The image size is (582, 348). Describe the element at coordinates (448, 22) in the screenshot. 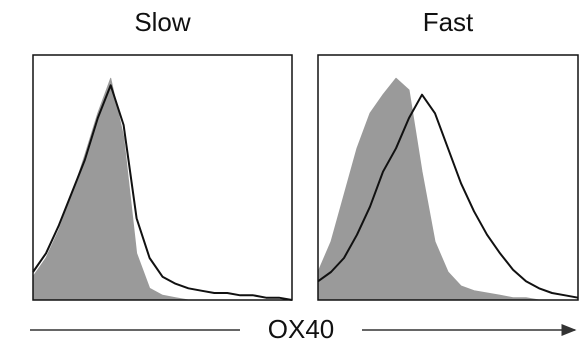

I see `panel-title: Fast` at that location.